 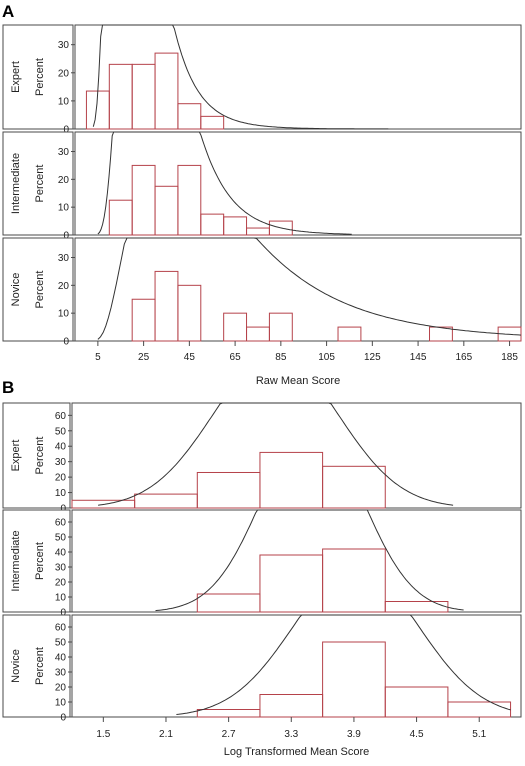 I want to click on x-tick-label: 2.1, so click(x=166, y=734).